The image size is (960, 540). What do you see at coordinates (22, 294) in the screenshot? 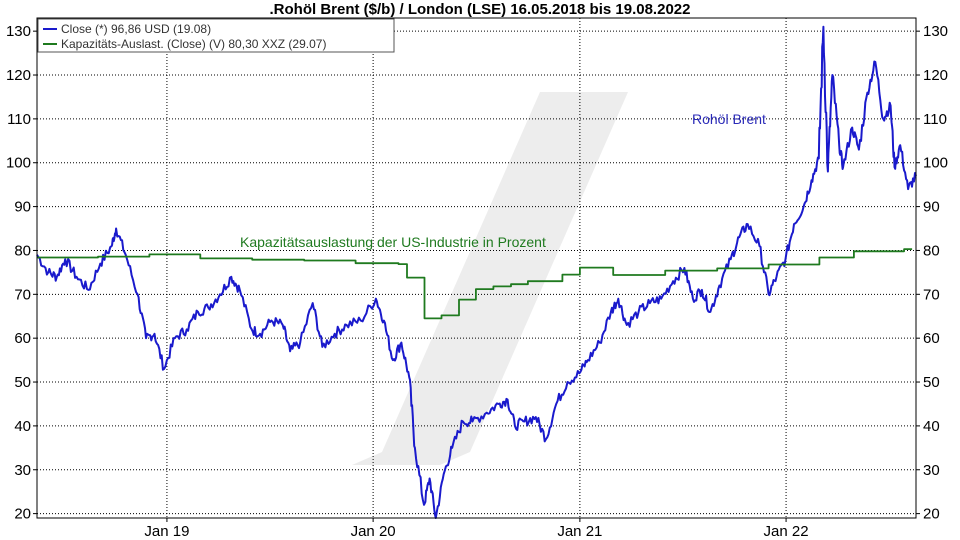
I see `y-tick-label-left: 70` at bounding box center [22, 294].